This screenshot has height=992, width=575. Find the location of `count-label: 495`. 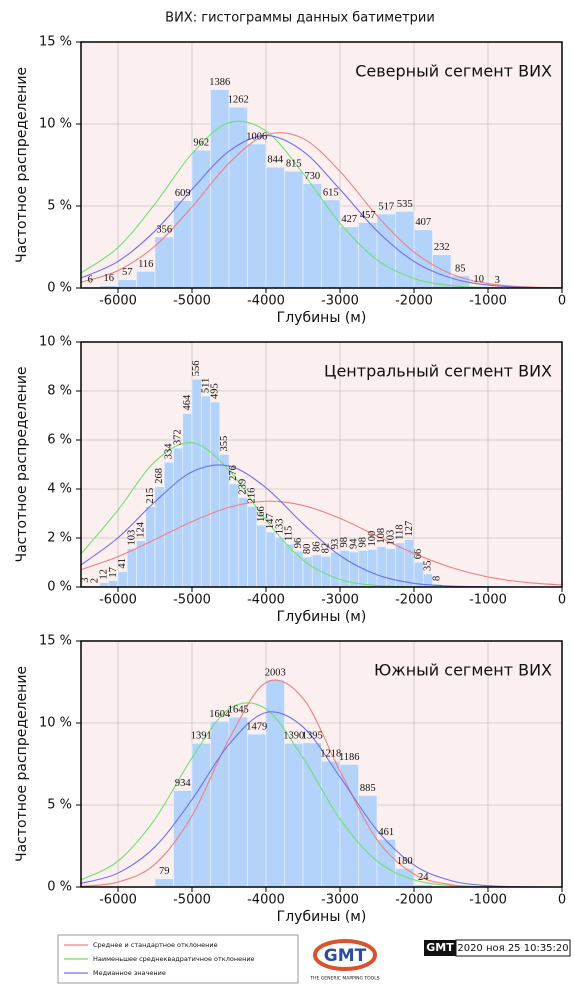

count-label: 495 is located at coordinates (215, 391).